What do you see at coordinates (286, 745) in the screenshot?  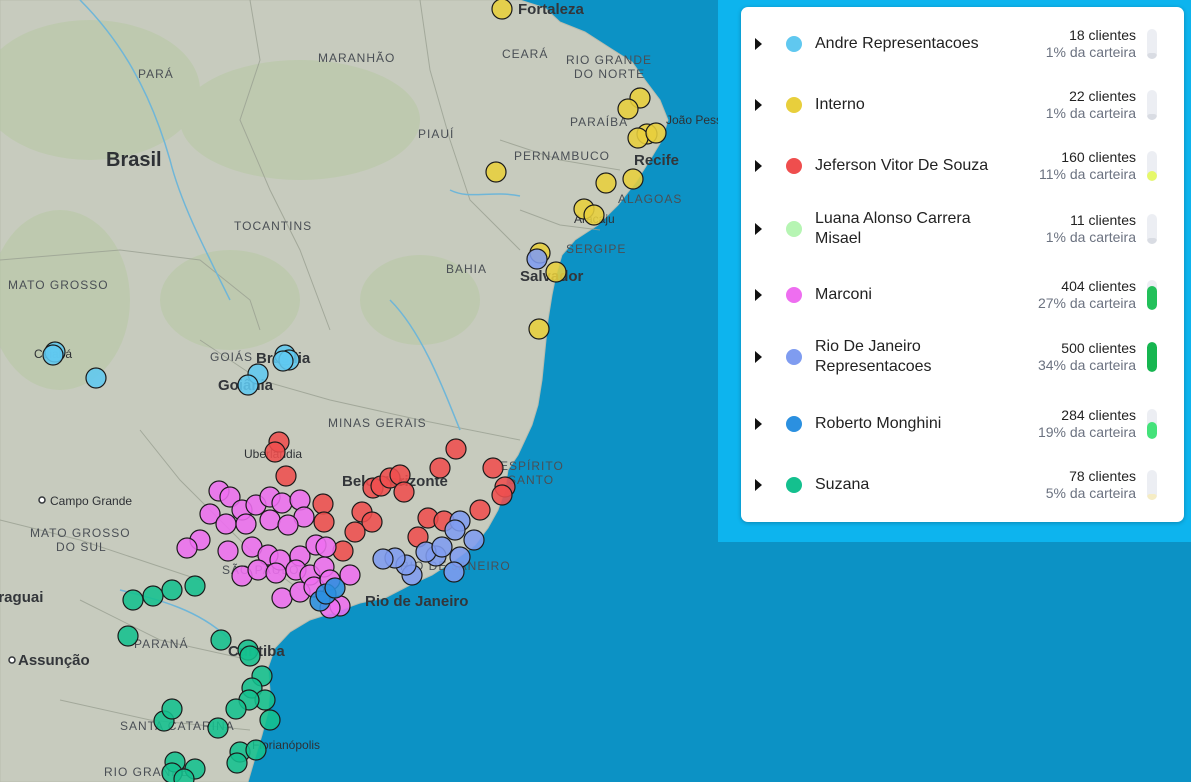 I see `label-floripa: Florianópolis` at bounding box center [286, 745].